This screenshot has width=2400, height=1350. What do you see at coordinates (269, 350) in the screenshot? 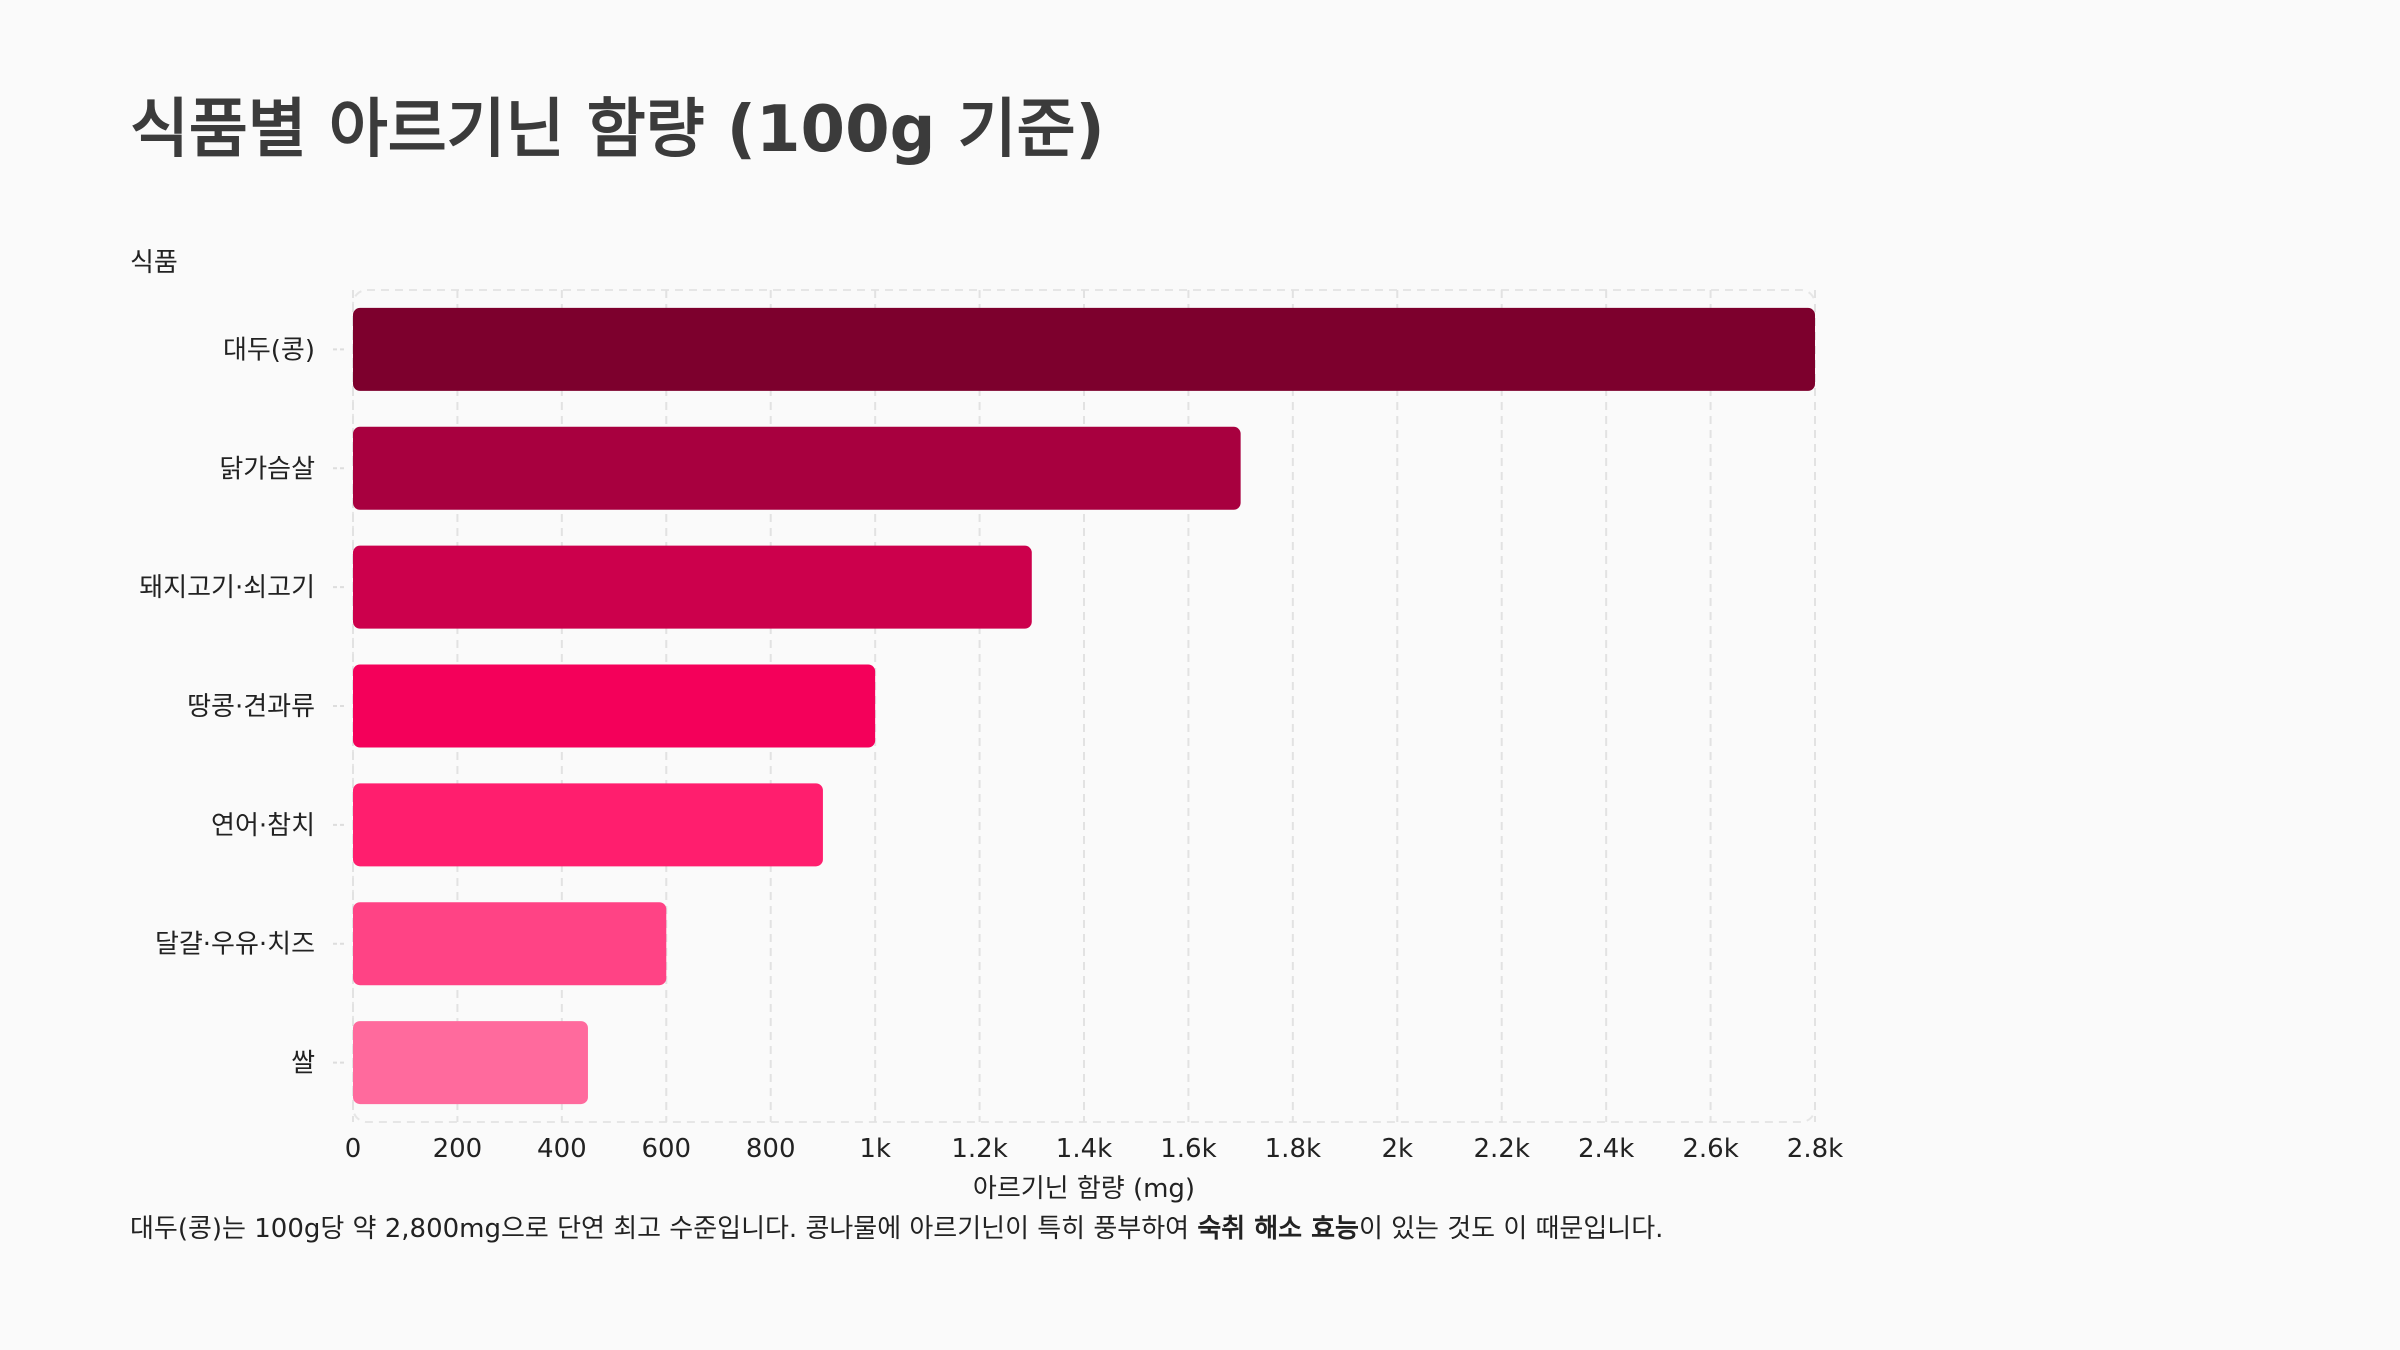
I see `y-tick-label: 대두(콩)` at bounding box center [269, 350].